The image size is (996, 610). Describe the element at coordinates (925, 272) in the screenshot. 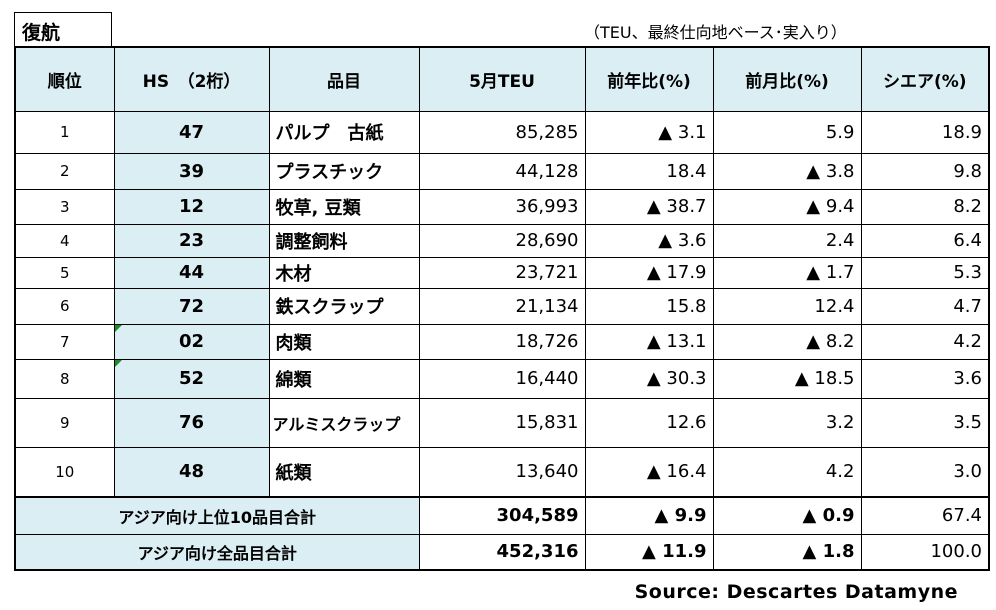

I see `share-cell: 5.3` at that location.